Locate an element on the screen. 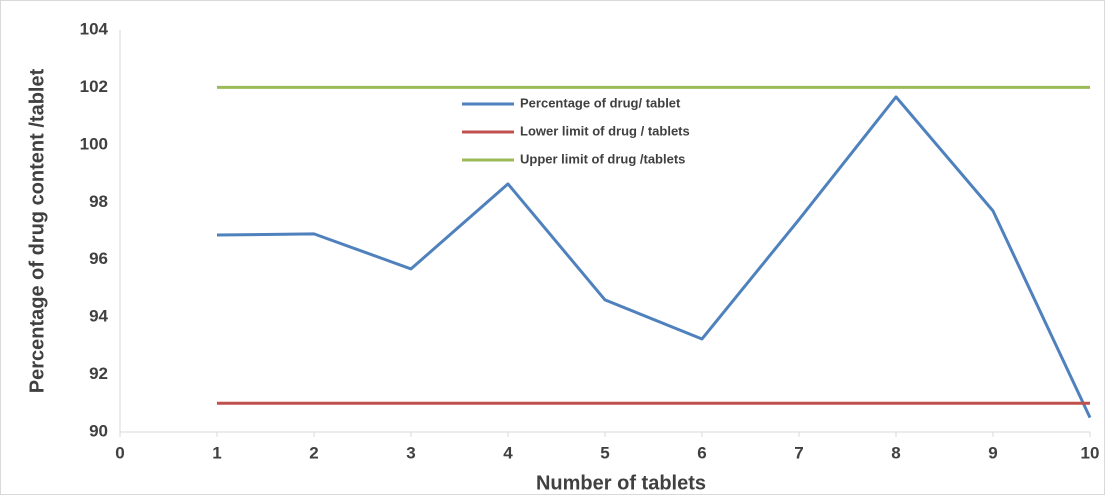  x-tick-label: 8 is located at coordinates (895, 452).